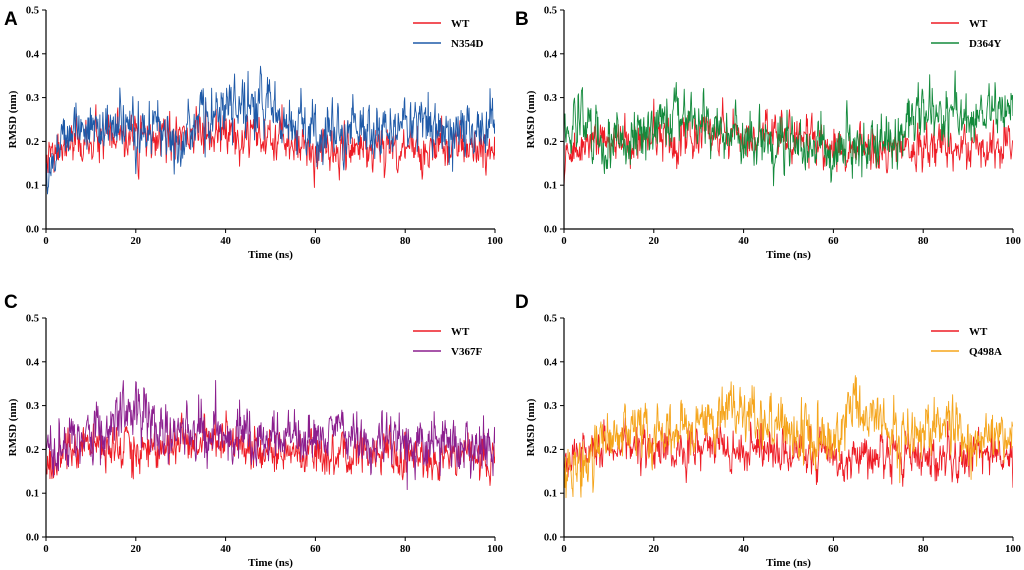 This screenshot has height=570, width=1024. I want to click on panel-letter: A, so click(11, 19).